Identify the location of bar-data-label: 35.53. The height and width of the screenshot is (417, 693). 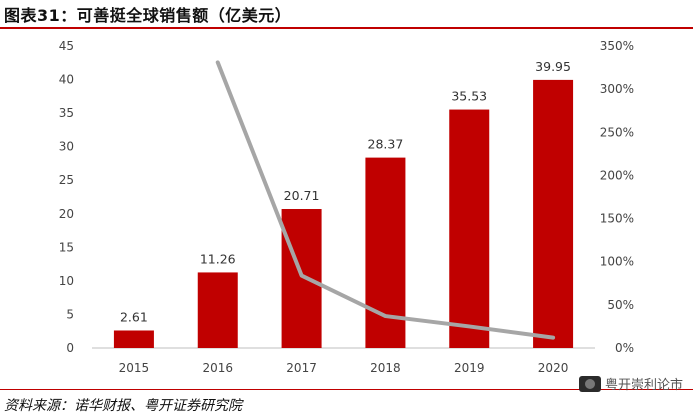
(469, 96).